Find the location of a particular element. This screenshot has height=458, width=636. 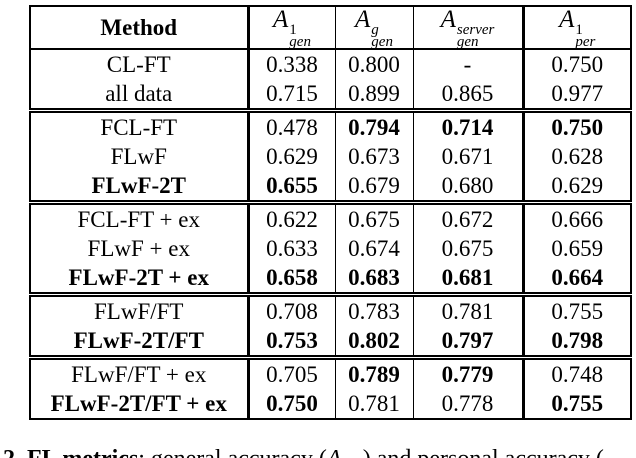

value-cell: 0.783 is located at coordinates (373, 309).